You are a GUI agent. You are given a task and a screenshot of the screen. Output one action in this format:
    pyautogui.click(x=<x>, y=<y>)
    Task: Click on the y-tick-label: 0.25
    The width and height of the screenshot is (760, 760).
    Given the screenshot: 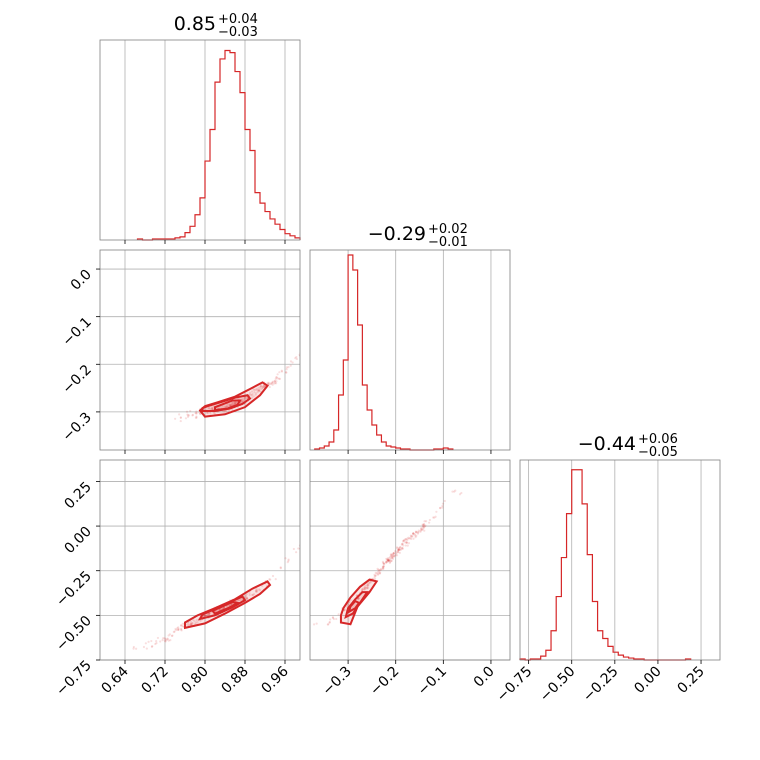 What is the action you would take?
    pyautogui.click(x=77, y=495)
    